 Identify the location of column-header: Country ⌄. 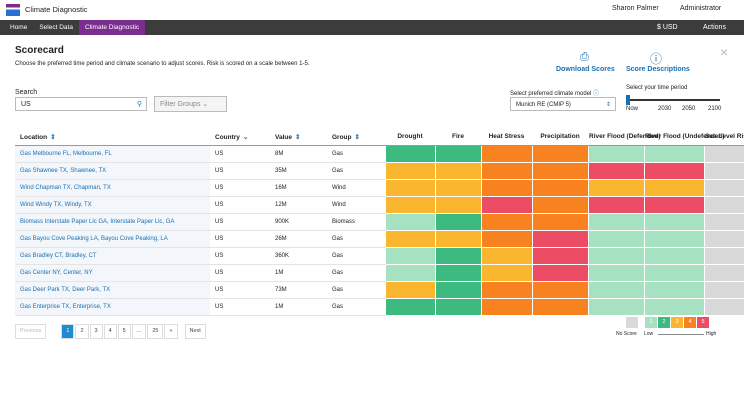
(240, 137).